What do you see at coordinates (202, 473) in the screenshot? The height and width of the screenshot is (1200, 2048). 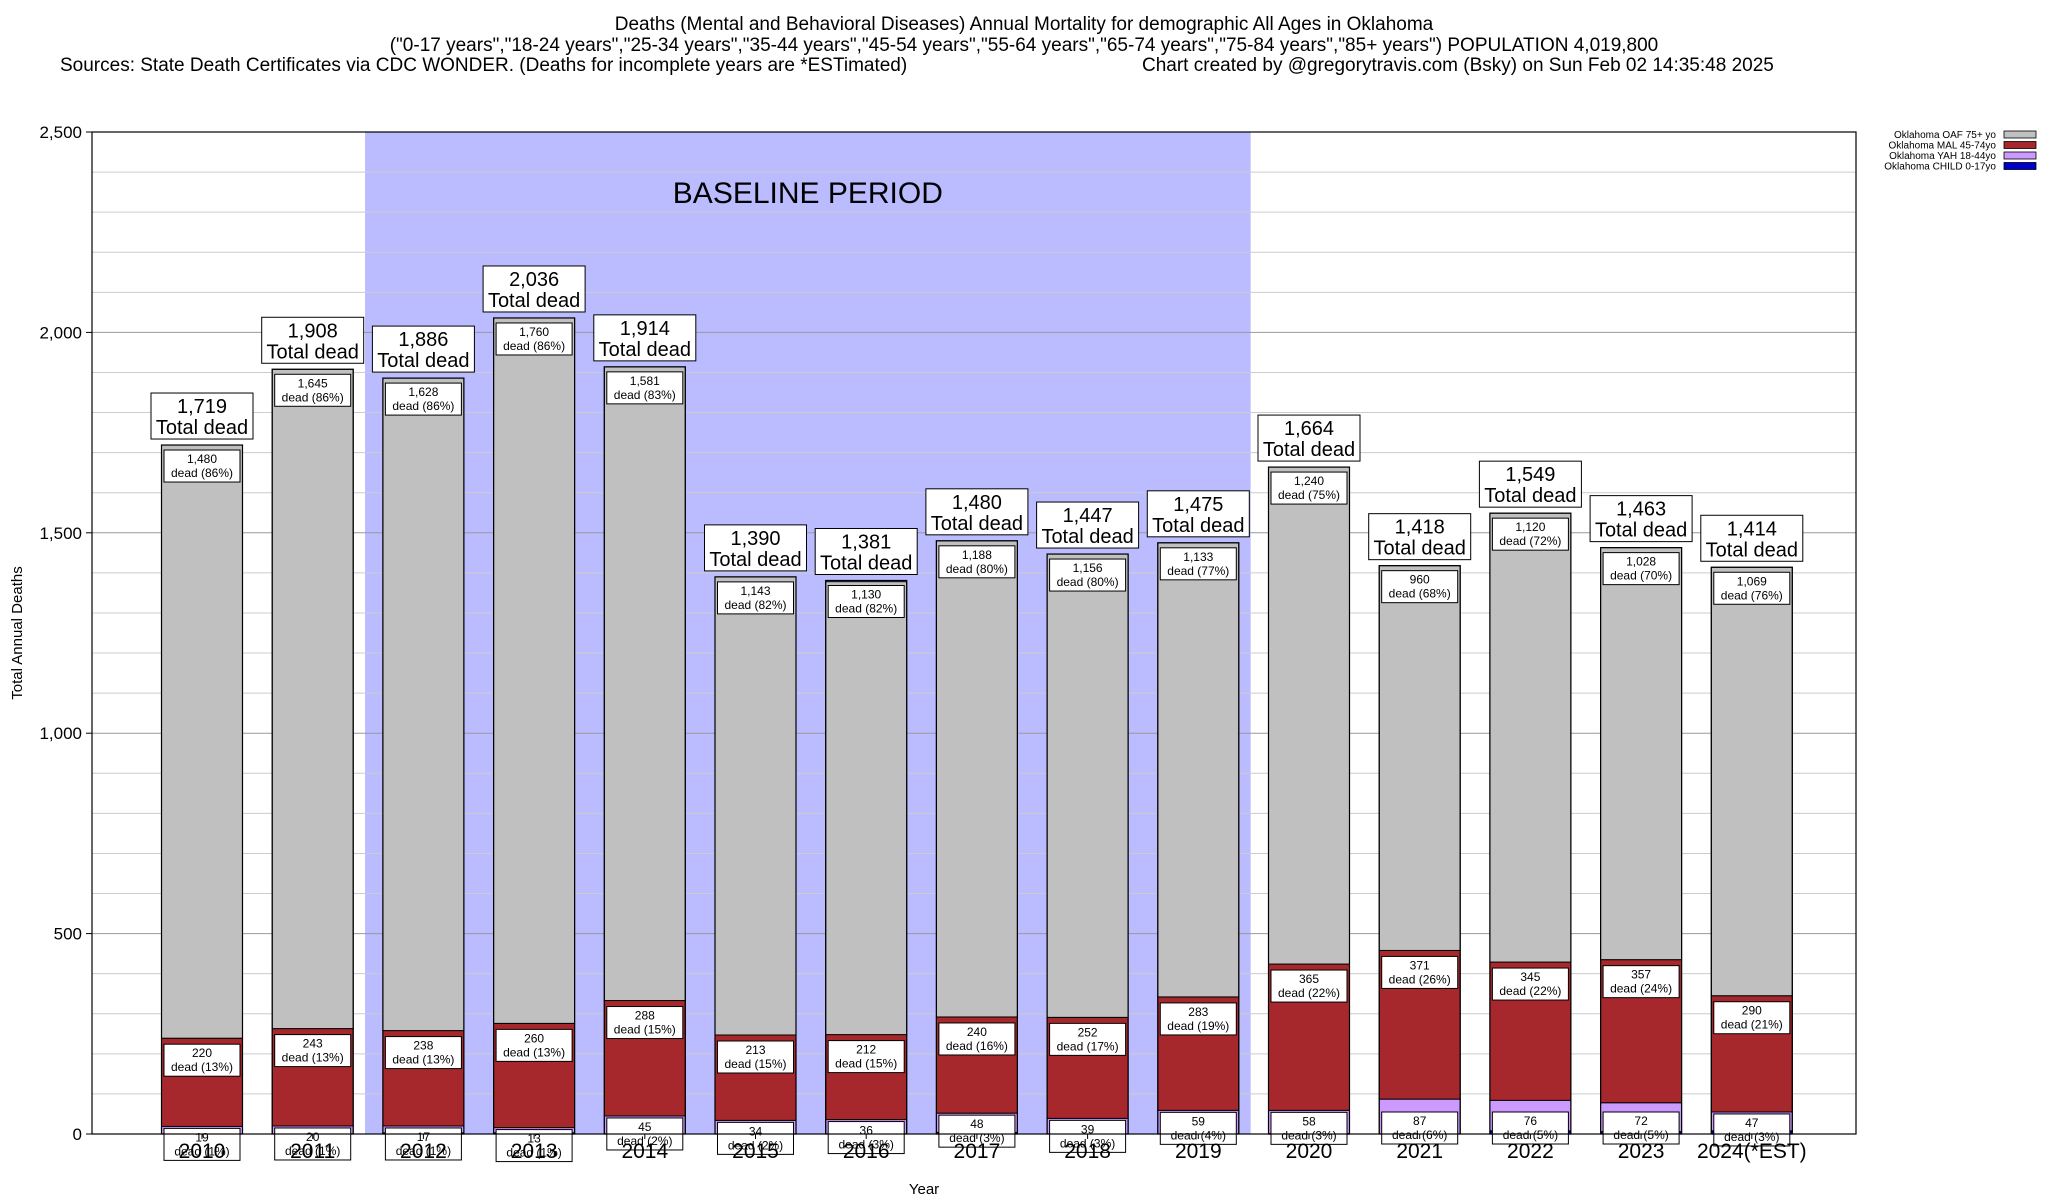 I see `segment-pct-label: dead (86%)` at bounding box center [202, 473].